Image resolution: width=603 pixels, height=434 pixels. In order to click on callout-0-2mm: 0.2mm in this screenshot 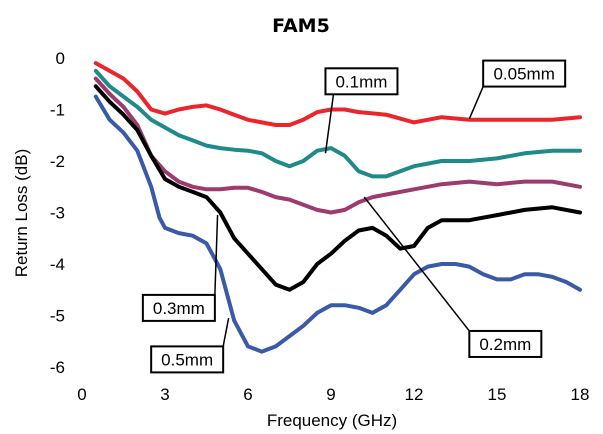, I will do `click(453, 277)`.